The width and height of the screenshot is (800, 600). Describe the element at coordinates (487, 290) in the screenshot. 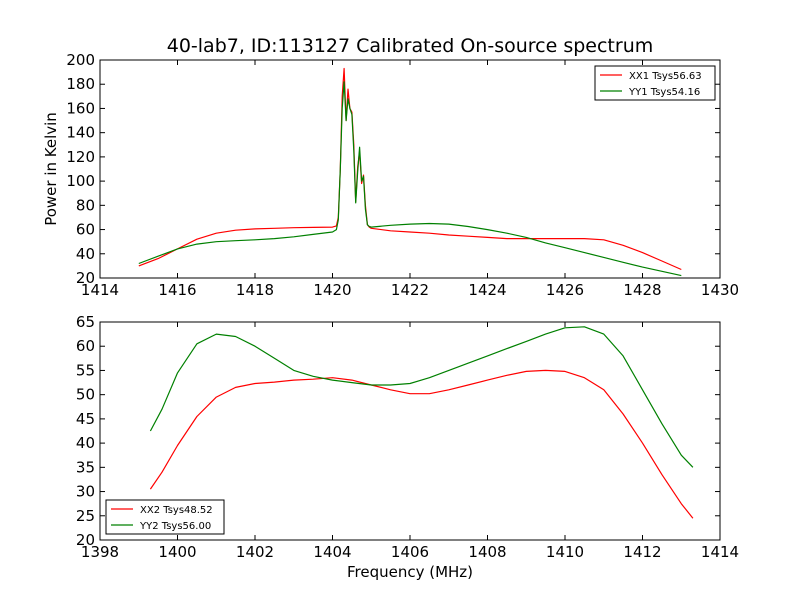

I see `x-tick-label: 1424` at that location.